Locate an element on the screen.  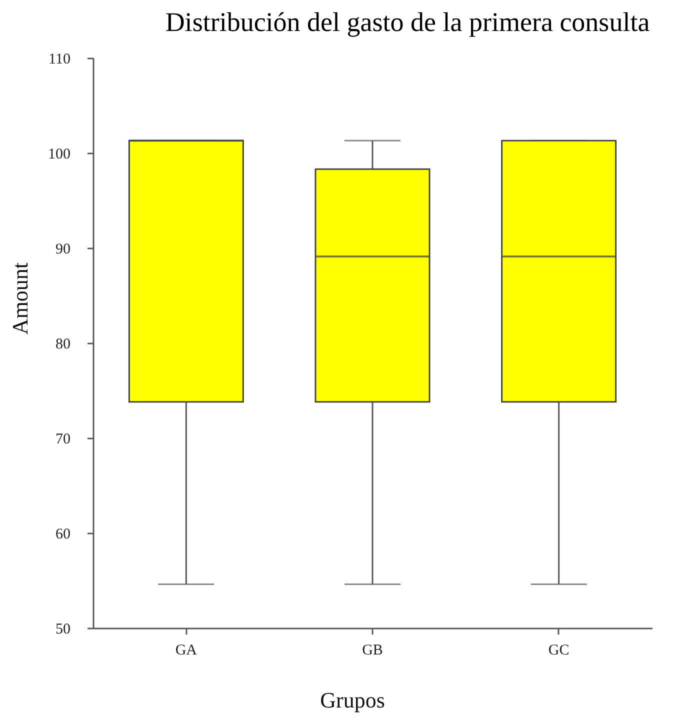
x-axis-title: Grupos is located at coordinates (352, 700).